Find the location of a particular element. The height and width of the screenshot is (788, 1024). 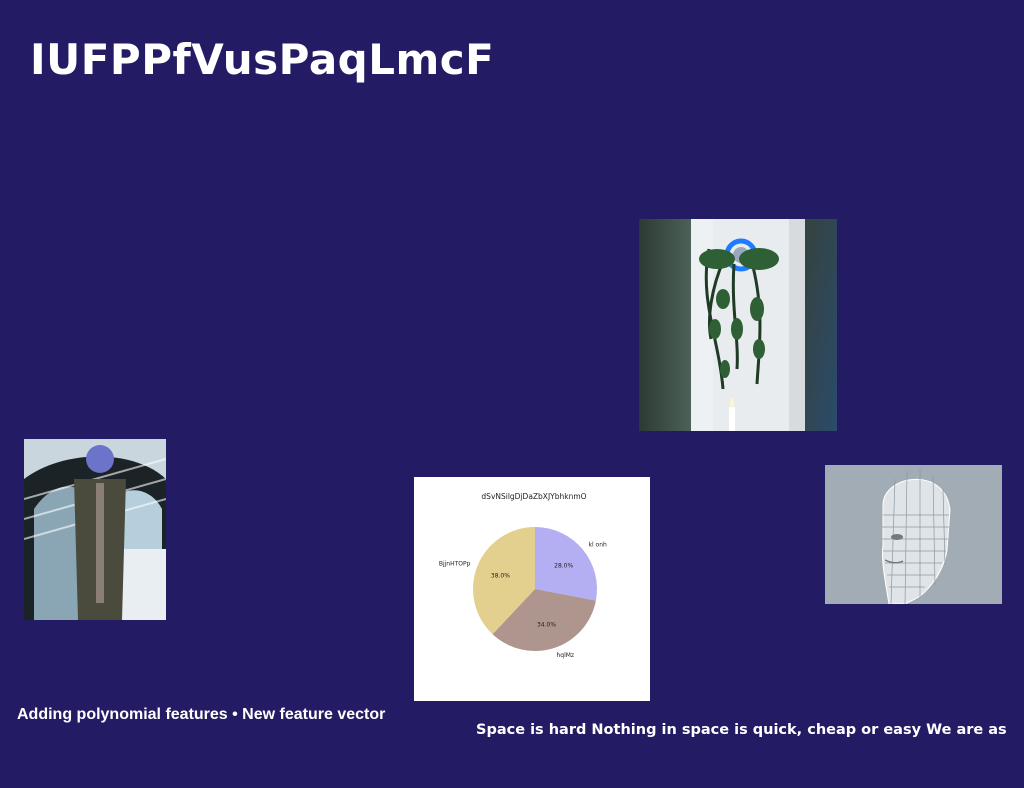

pie-value-label-1: 34.0% is located at coordinates (546, 624).